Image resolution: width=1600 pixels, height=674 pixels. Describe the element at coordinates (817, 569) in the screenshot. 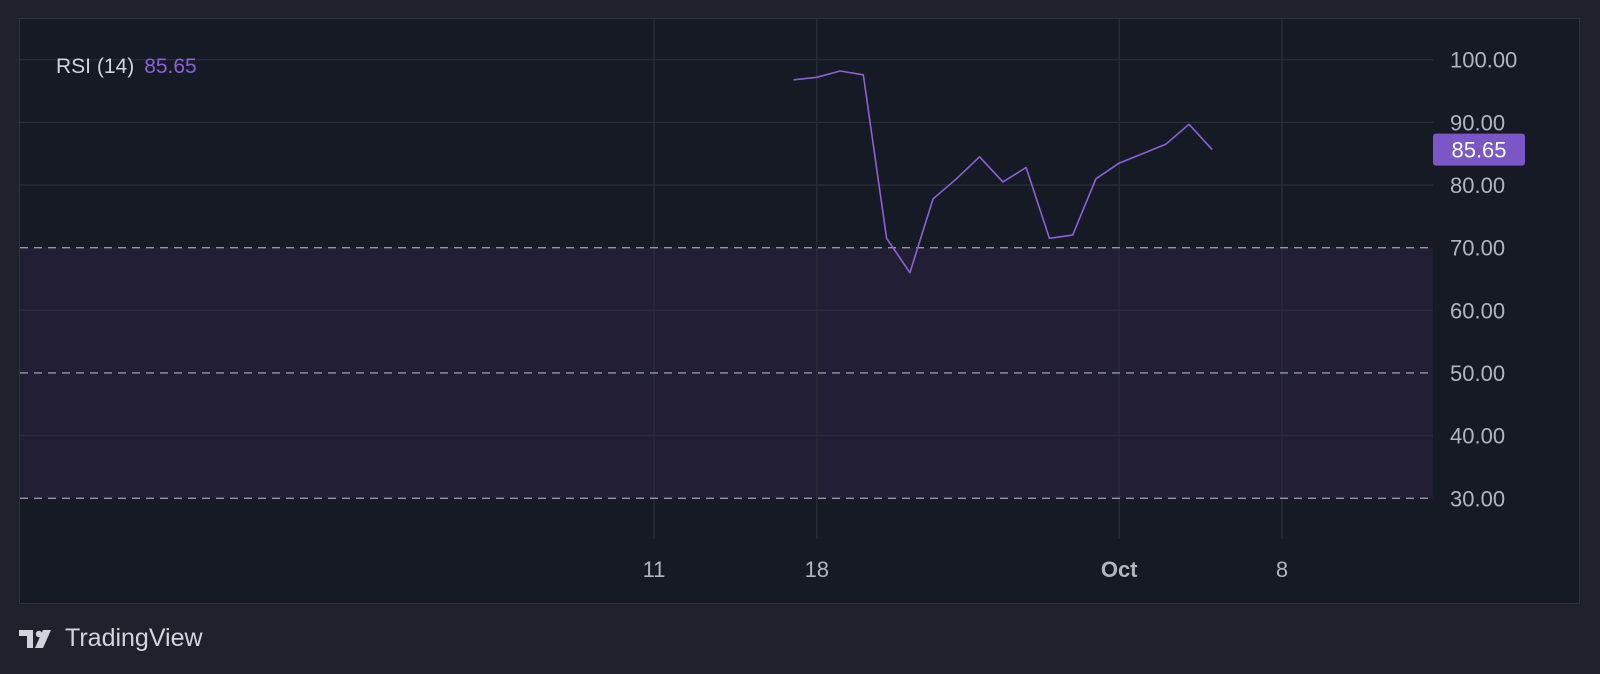

I see `x-tick-label: 18` at that location.